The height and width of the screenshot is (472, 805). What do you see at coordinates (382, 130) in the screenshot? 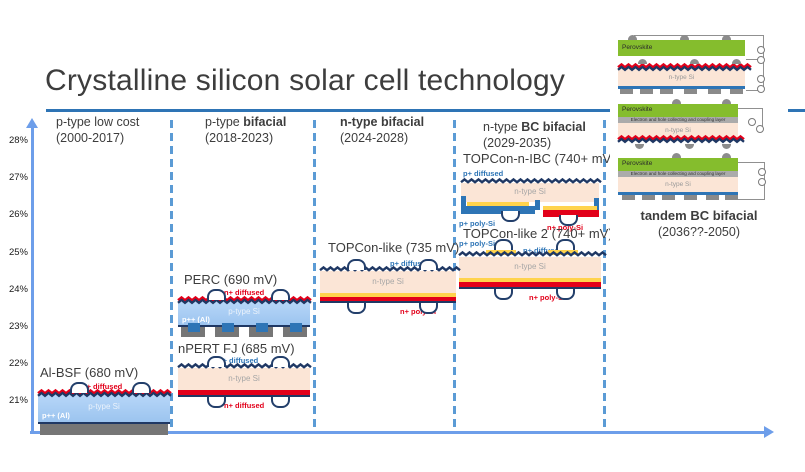
I see `column-header-n-type-bifacial: n-type bifacial (2024-2028)` at bounding box center [382, 130].